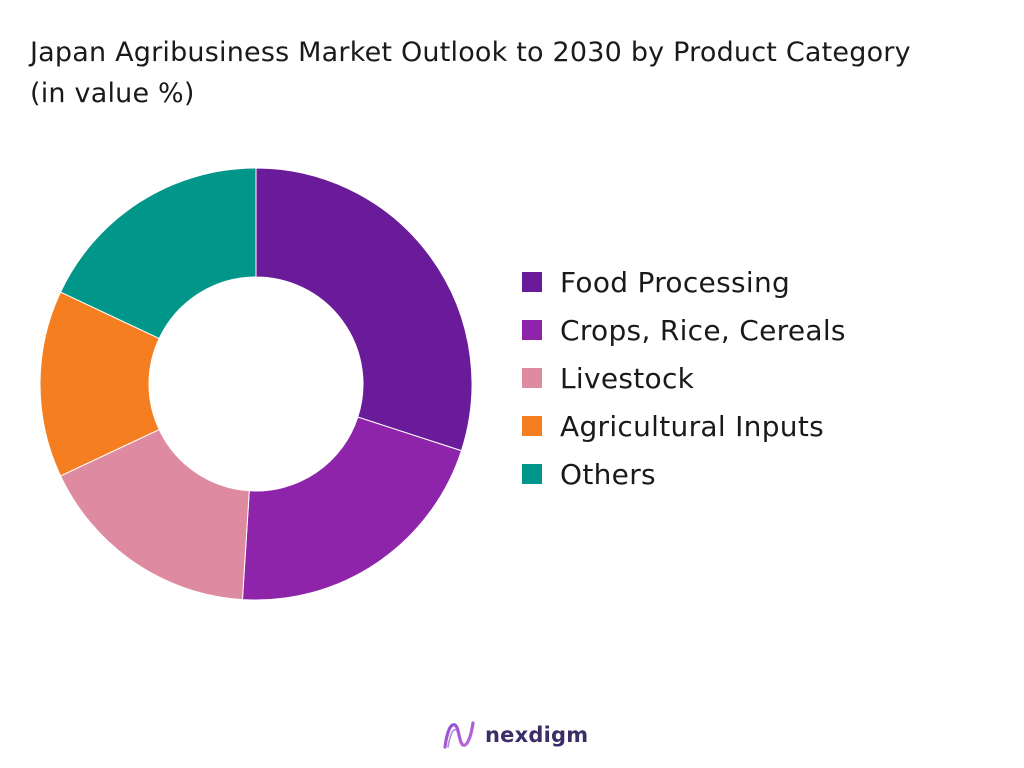  I want to click on donut-slice-others, so click(158, 253).